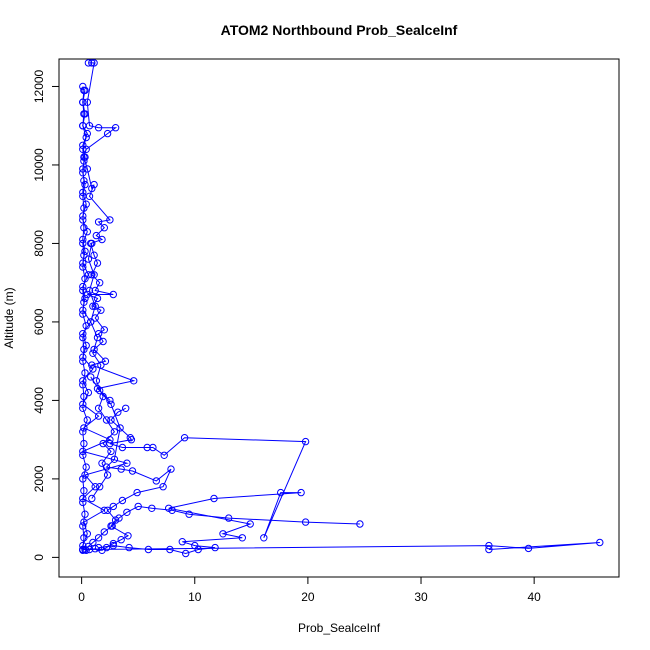  I want to click on y-axis-label: Altitude (m), so click(9, 317).